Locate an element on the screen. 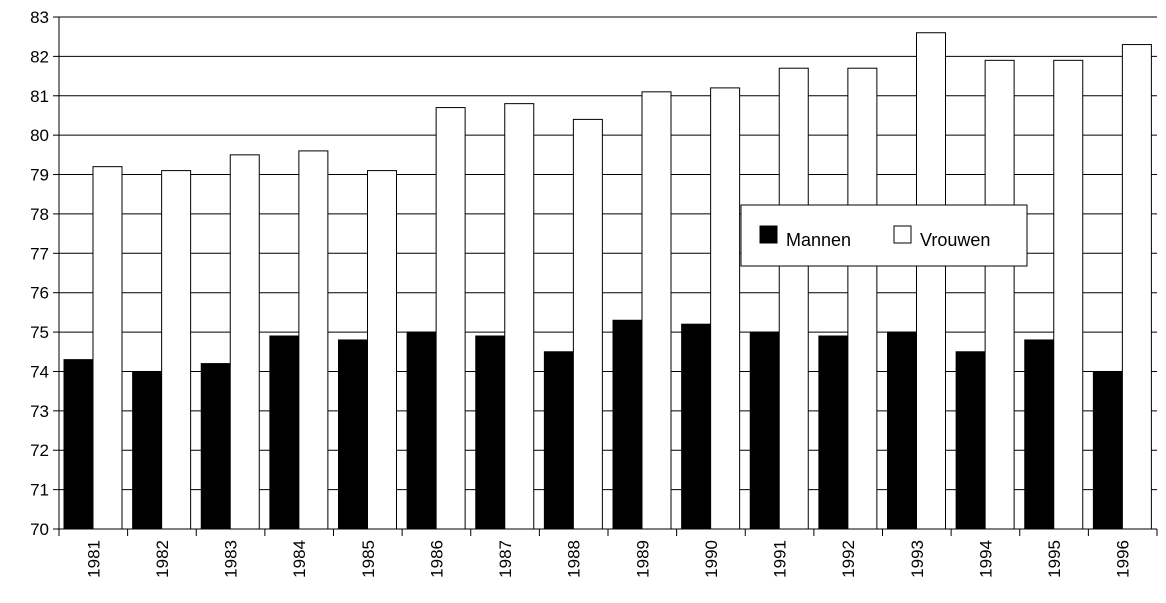 Image resolution: width=1166 pixels, height=603 pixels. y-tick-label: 71 is located at coordinates (39, 490).